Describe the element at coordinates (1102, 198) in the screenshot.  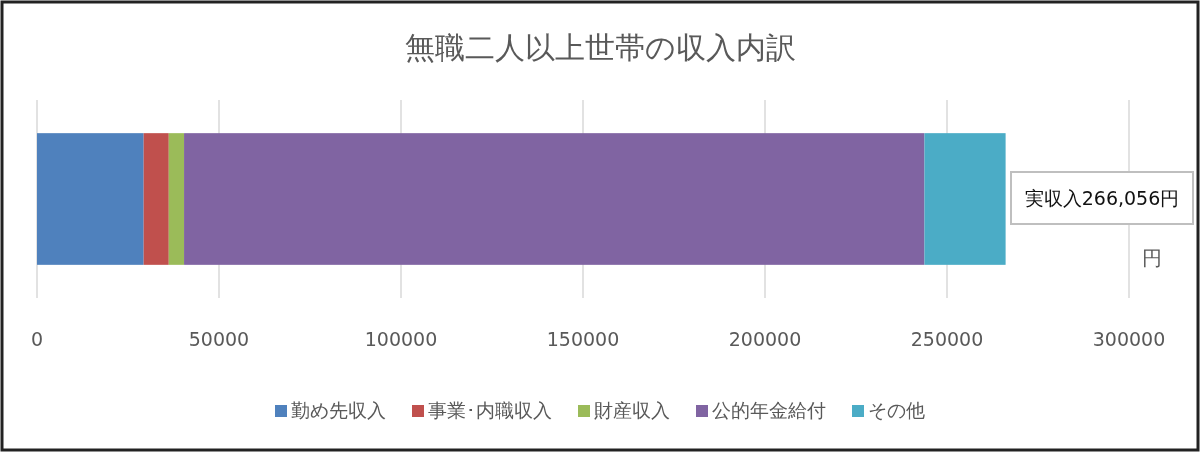
I see `annotation: 実収入266,056円` at that location.